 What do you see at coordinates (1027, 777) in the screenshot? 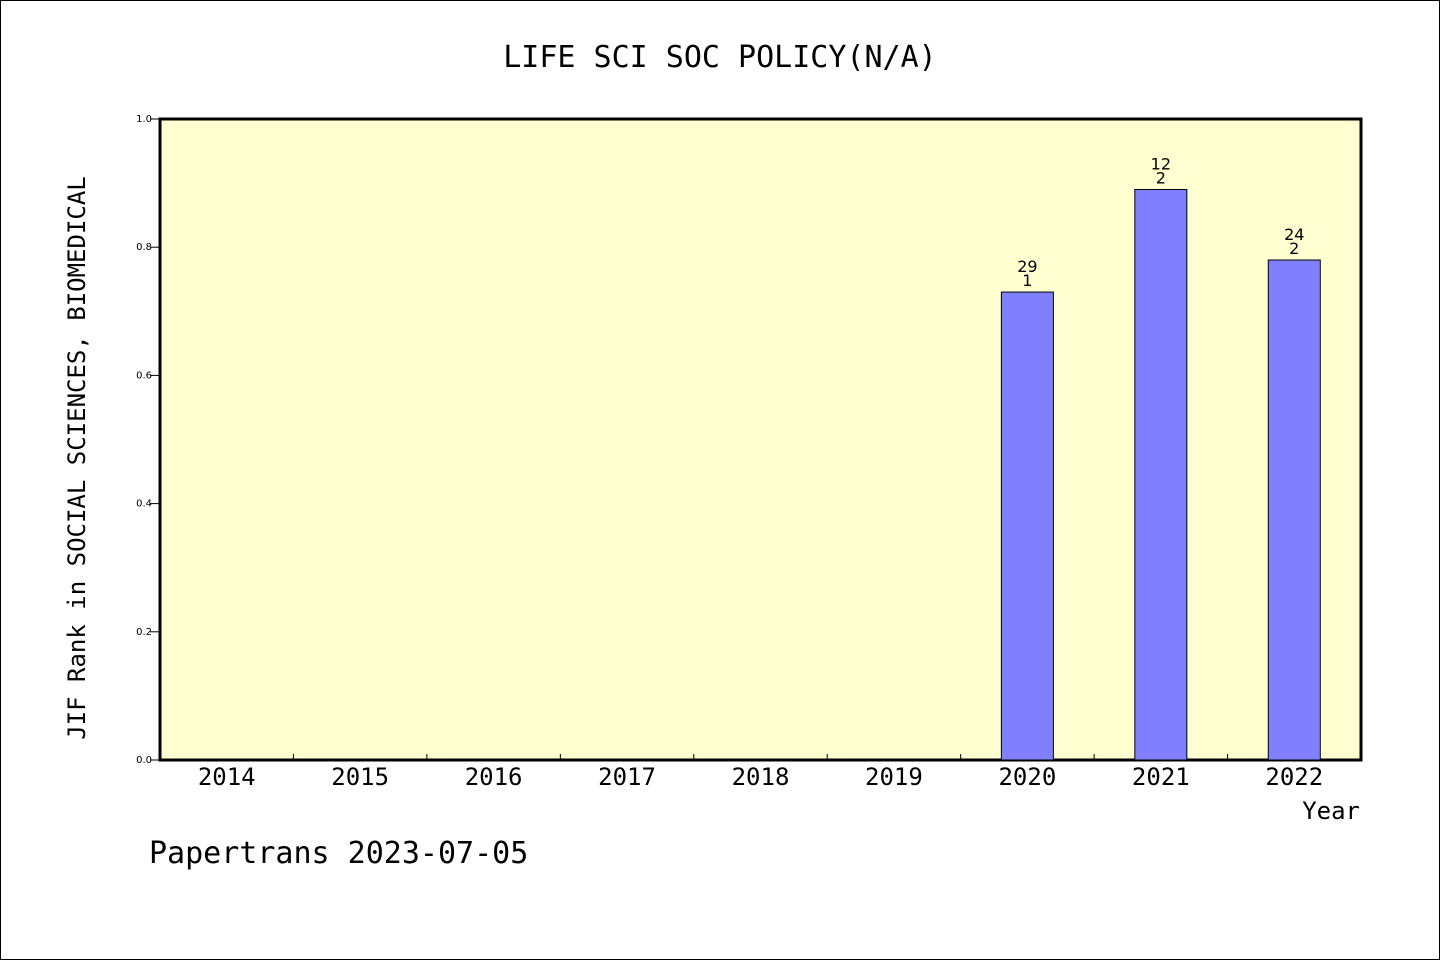
I see `x-tick-label: 2020` at bounding box center [1027, 777].